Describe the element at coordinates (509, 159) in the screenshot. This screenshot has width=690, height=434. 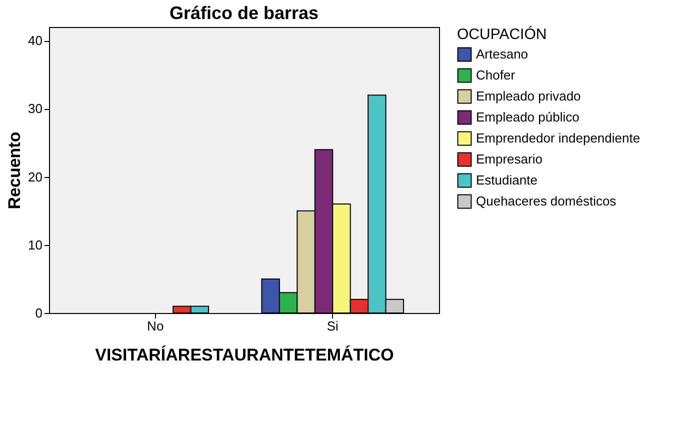
I see `legend-label: Empresario` at that location.